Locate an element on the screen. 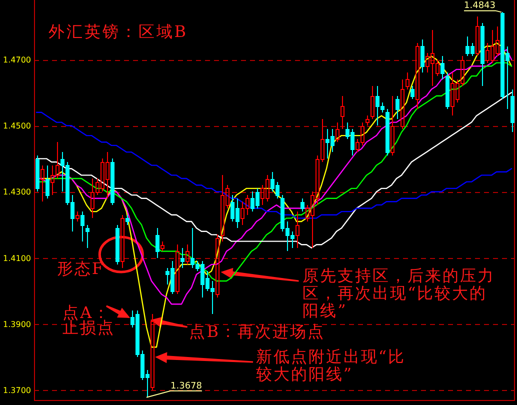 This screenshot has width=517, height=405. y-tick-label: 1.3900 is located at coordinates (17, 324).